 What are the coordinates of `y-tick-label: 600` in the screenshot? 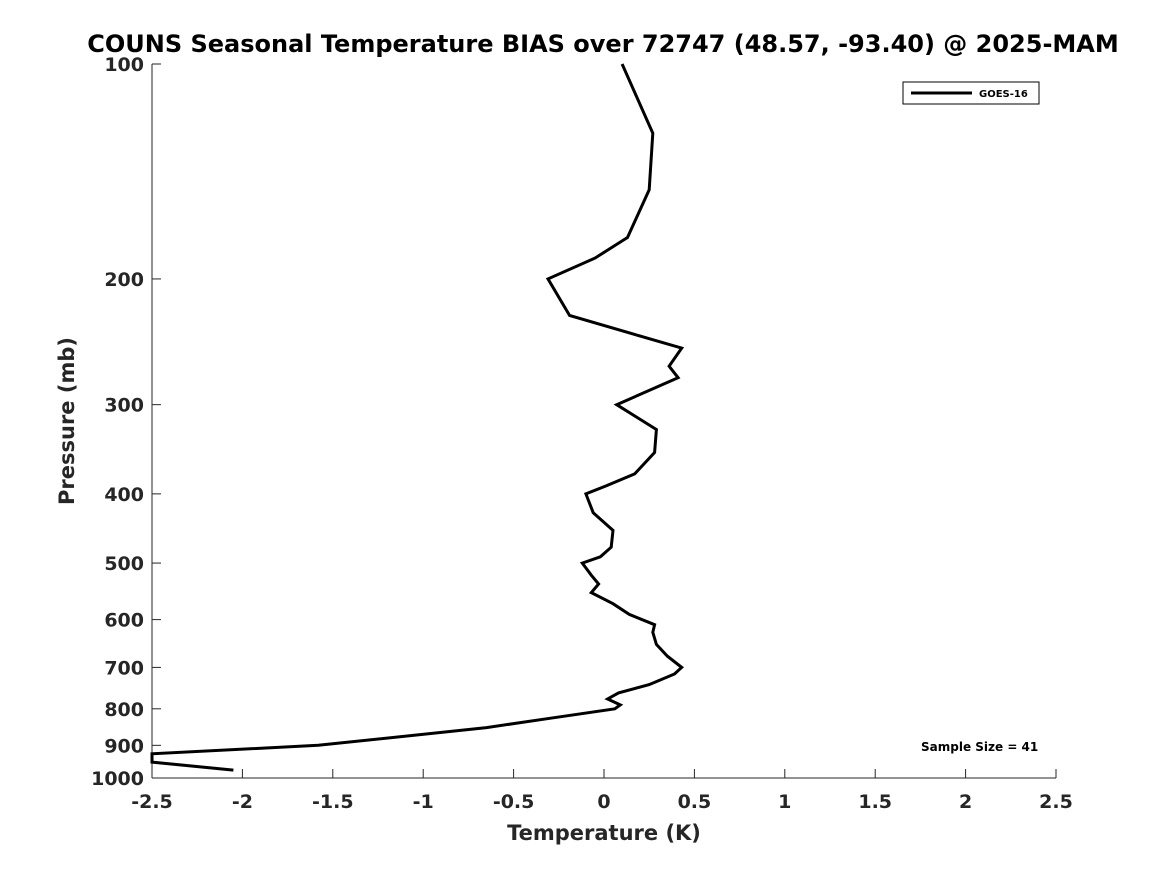 It's located at (124, 621).